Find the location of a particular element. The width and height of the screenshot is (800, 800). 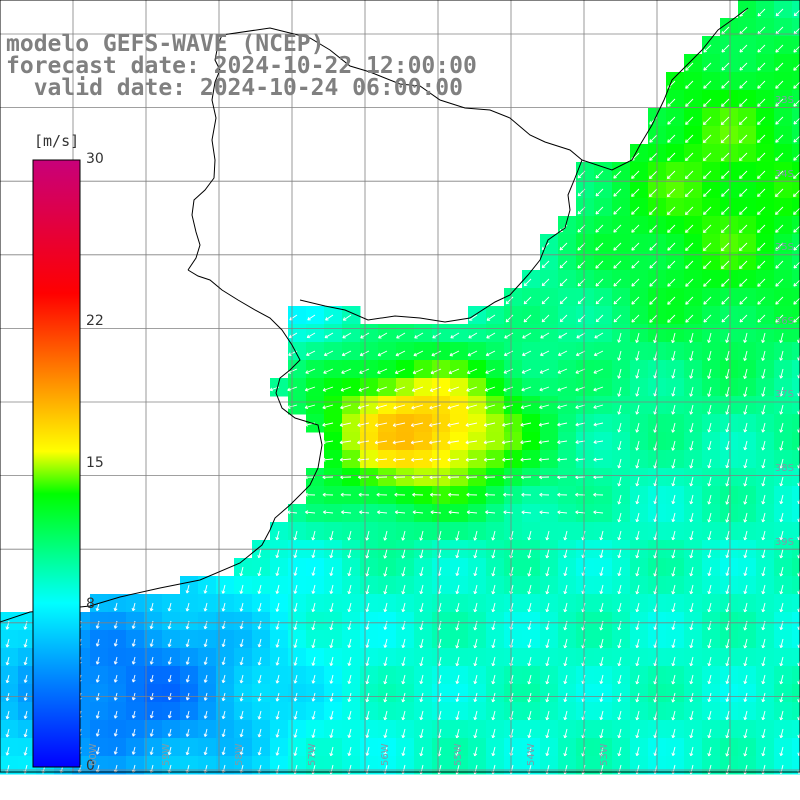

longitude-label: 56W is located at coordinates (385, 754).